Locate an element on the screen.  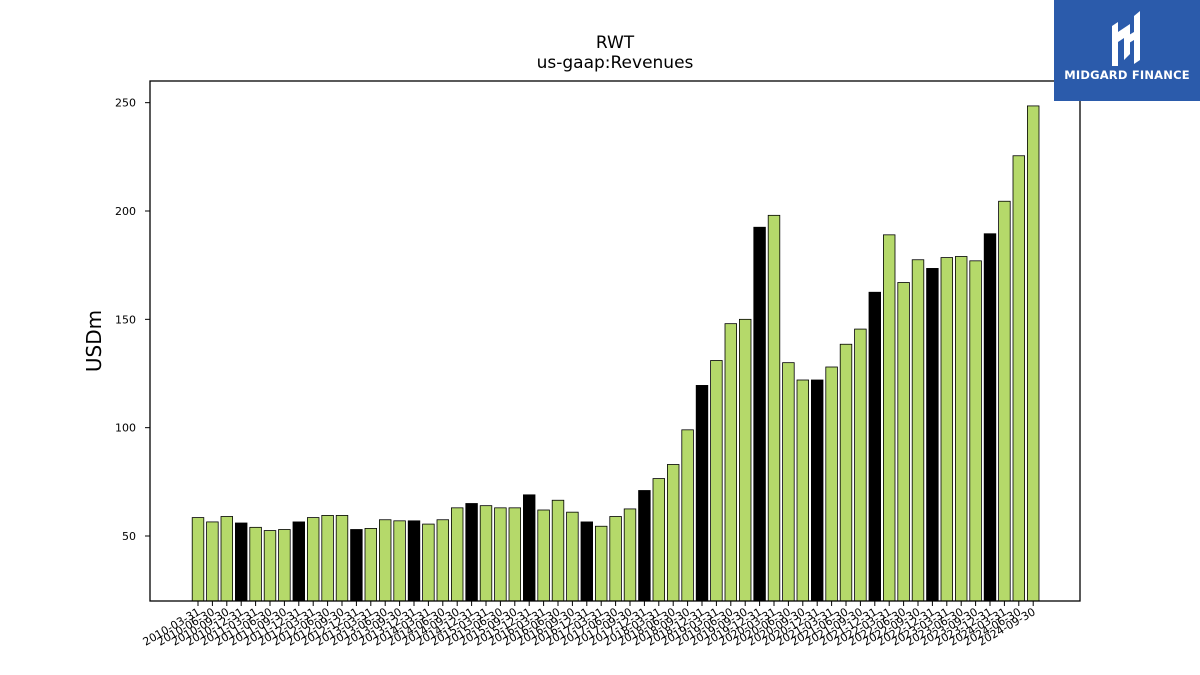
y-tick-label: 50 is located at coordinates (129, 536).